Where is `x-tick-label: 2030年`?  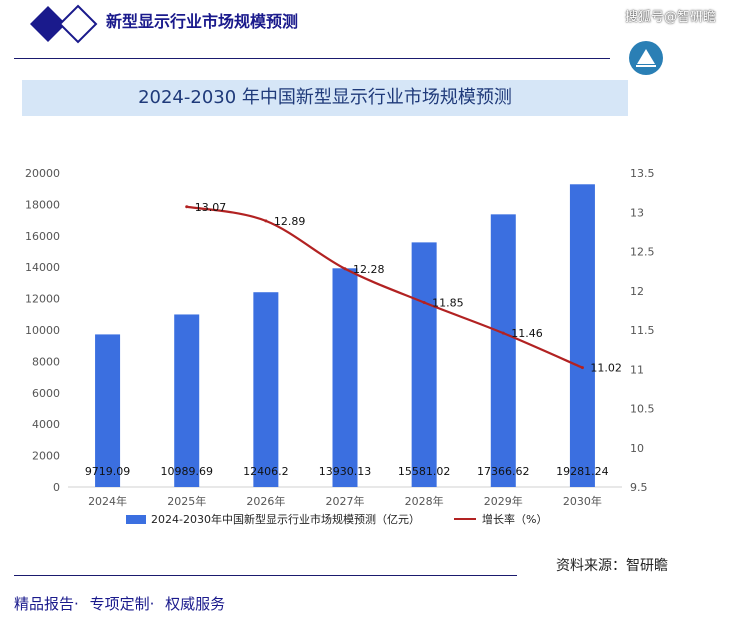 x-tick-label: 2030年 is located at coordinates (582, 501).